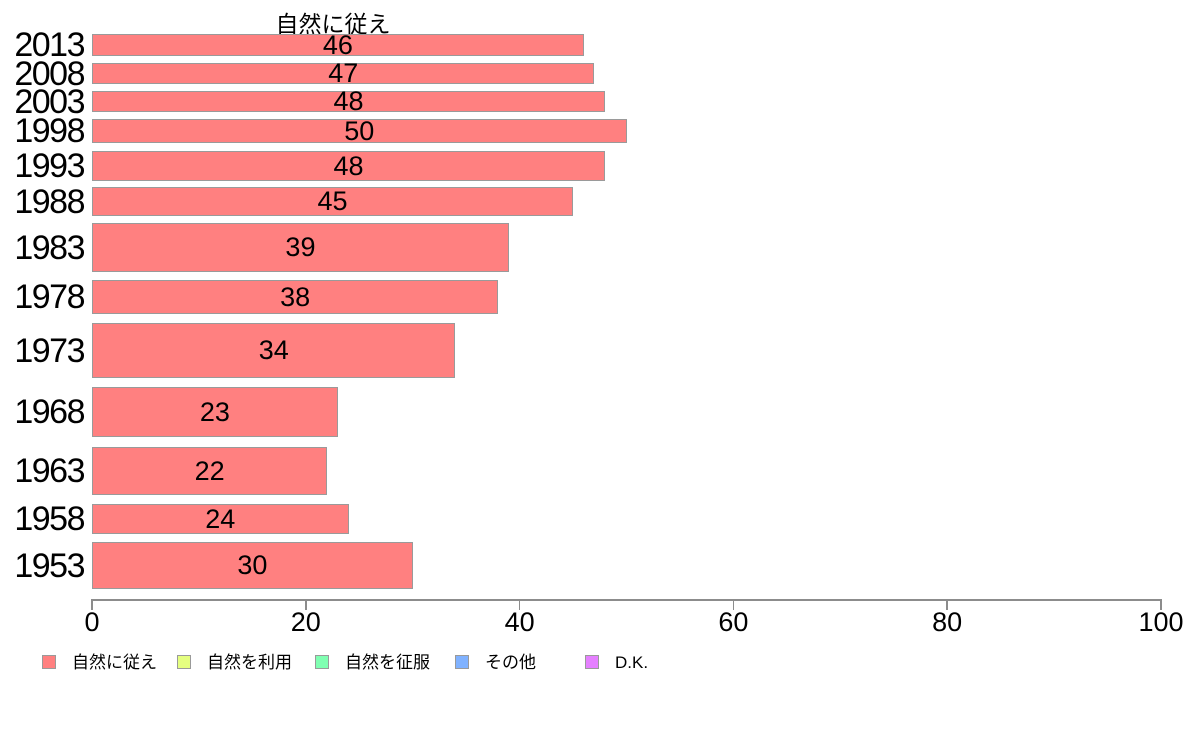 This screenshot has width=1188, height=736. I want to click on bar: 38, so click(295, 297).